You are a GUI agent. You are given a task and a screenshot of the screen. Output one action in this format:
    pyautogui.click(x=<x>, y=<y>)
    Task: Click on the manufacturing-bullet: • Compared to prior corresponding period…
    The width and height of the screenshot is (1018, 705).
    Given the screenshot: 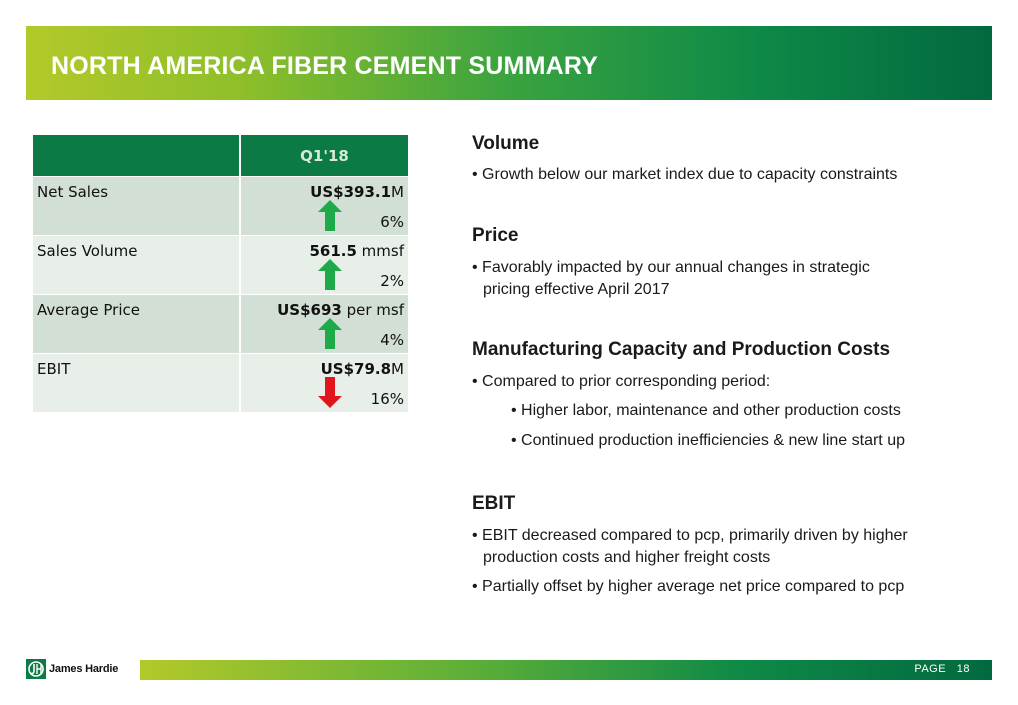 What is the action you would take?
    pyautogui.click(x=621, y=381)
    